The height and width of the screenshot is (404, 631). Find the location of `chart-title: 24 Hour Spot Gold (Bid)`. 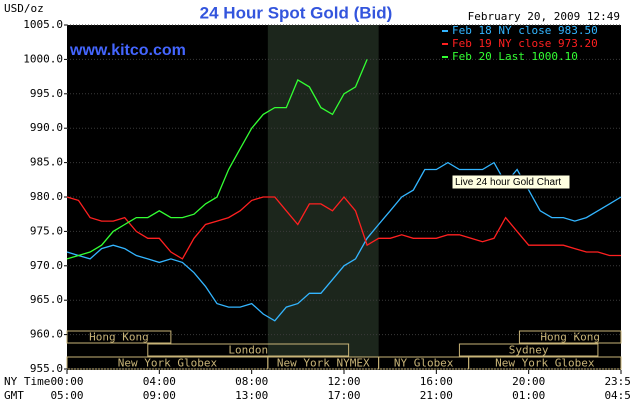

chart-title: 24 Hour Spot Gold (Bid) is located at coordinates (296, 12).